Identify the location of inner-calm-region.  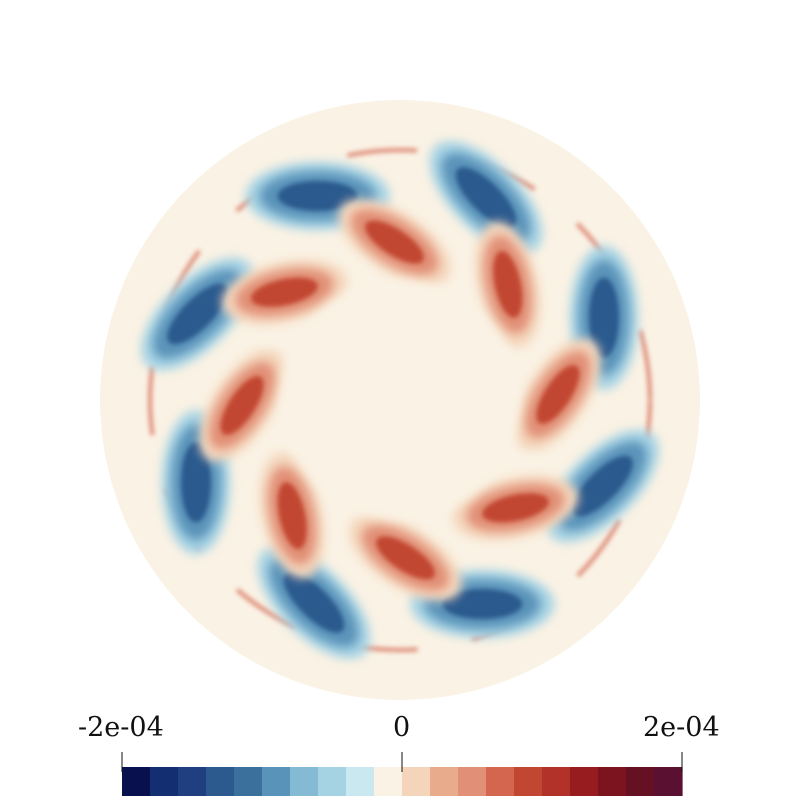
(400, 400).